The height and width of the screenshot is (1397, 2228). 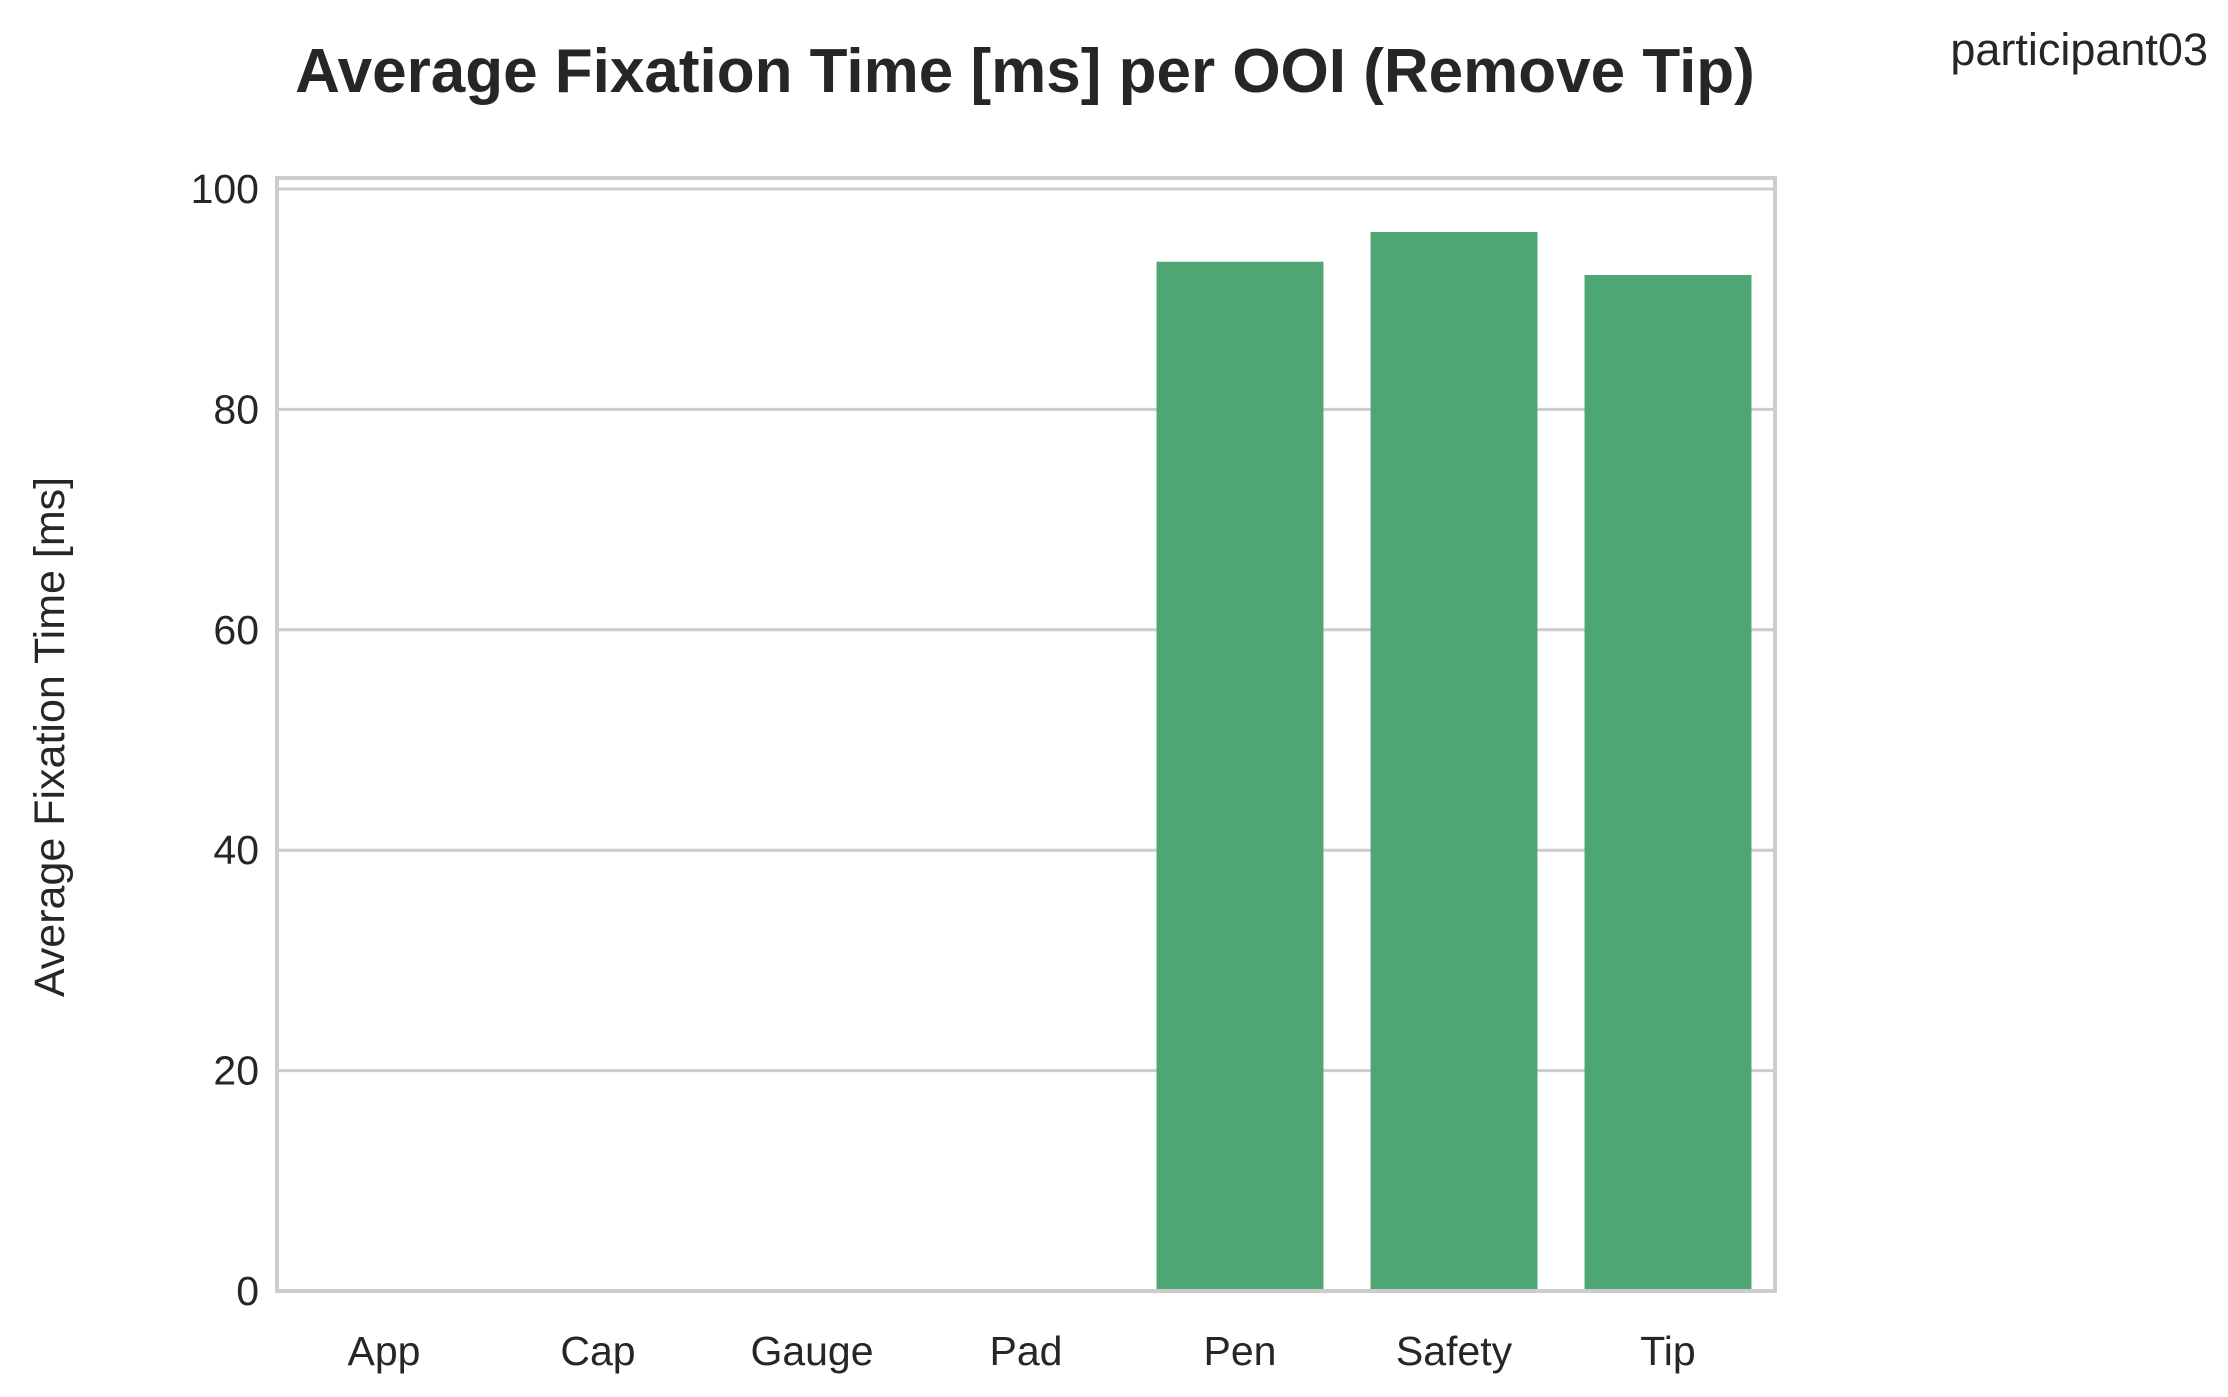 What do you see at coordinates (384, 1351) in the screenshot?
I see `x-tick-label: App` at bounding box center [384, 1351].